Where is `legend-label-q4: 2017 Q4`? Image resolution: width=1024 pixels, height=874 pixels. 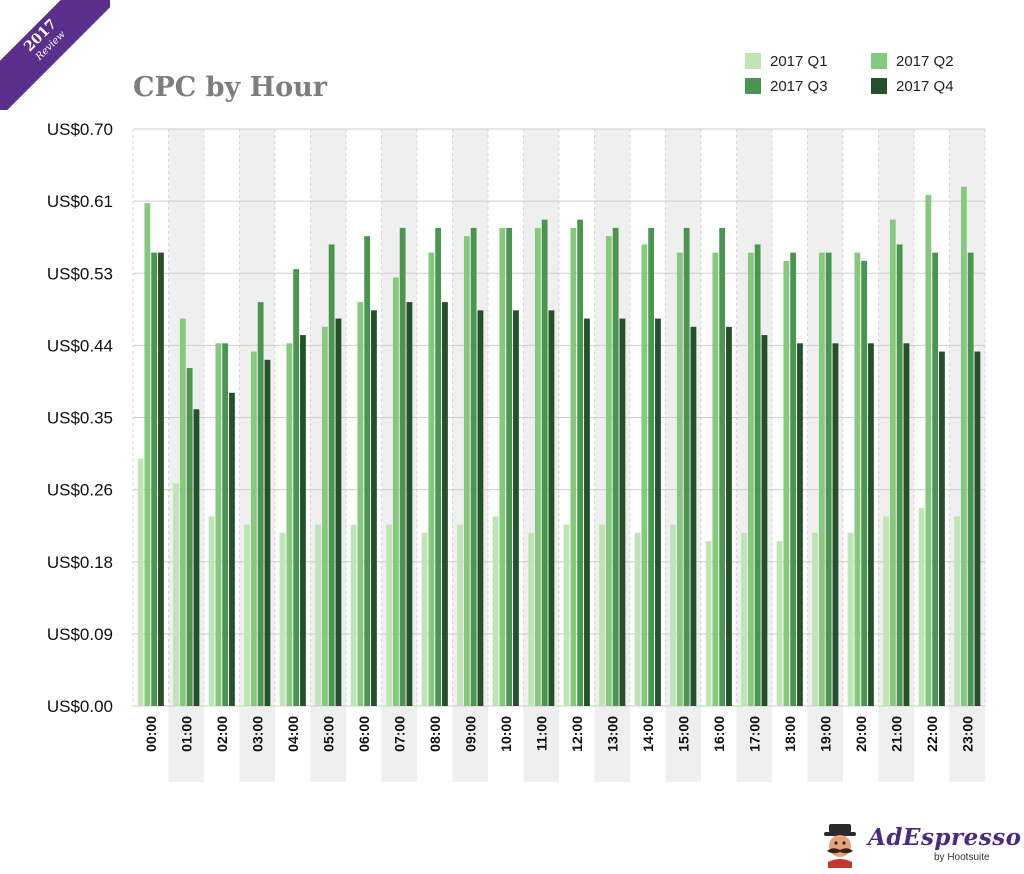 legend-label-q4: 2017 Q4 is located at coordinates (925, 86).